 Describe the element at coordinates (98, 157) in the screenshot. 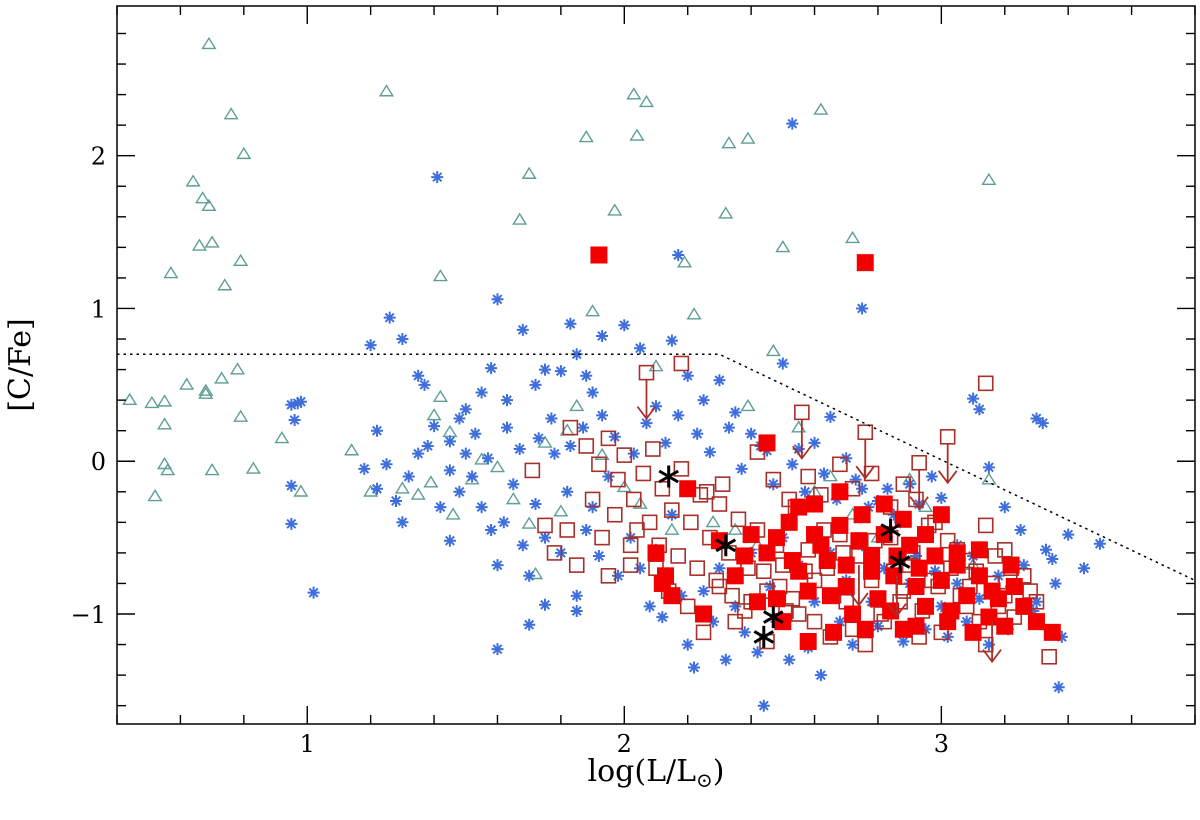

I see `y-tick-label: 2` at that location.